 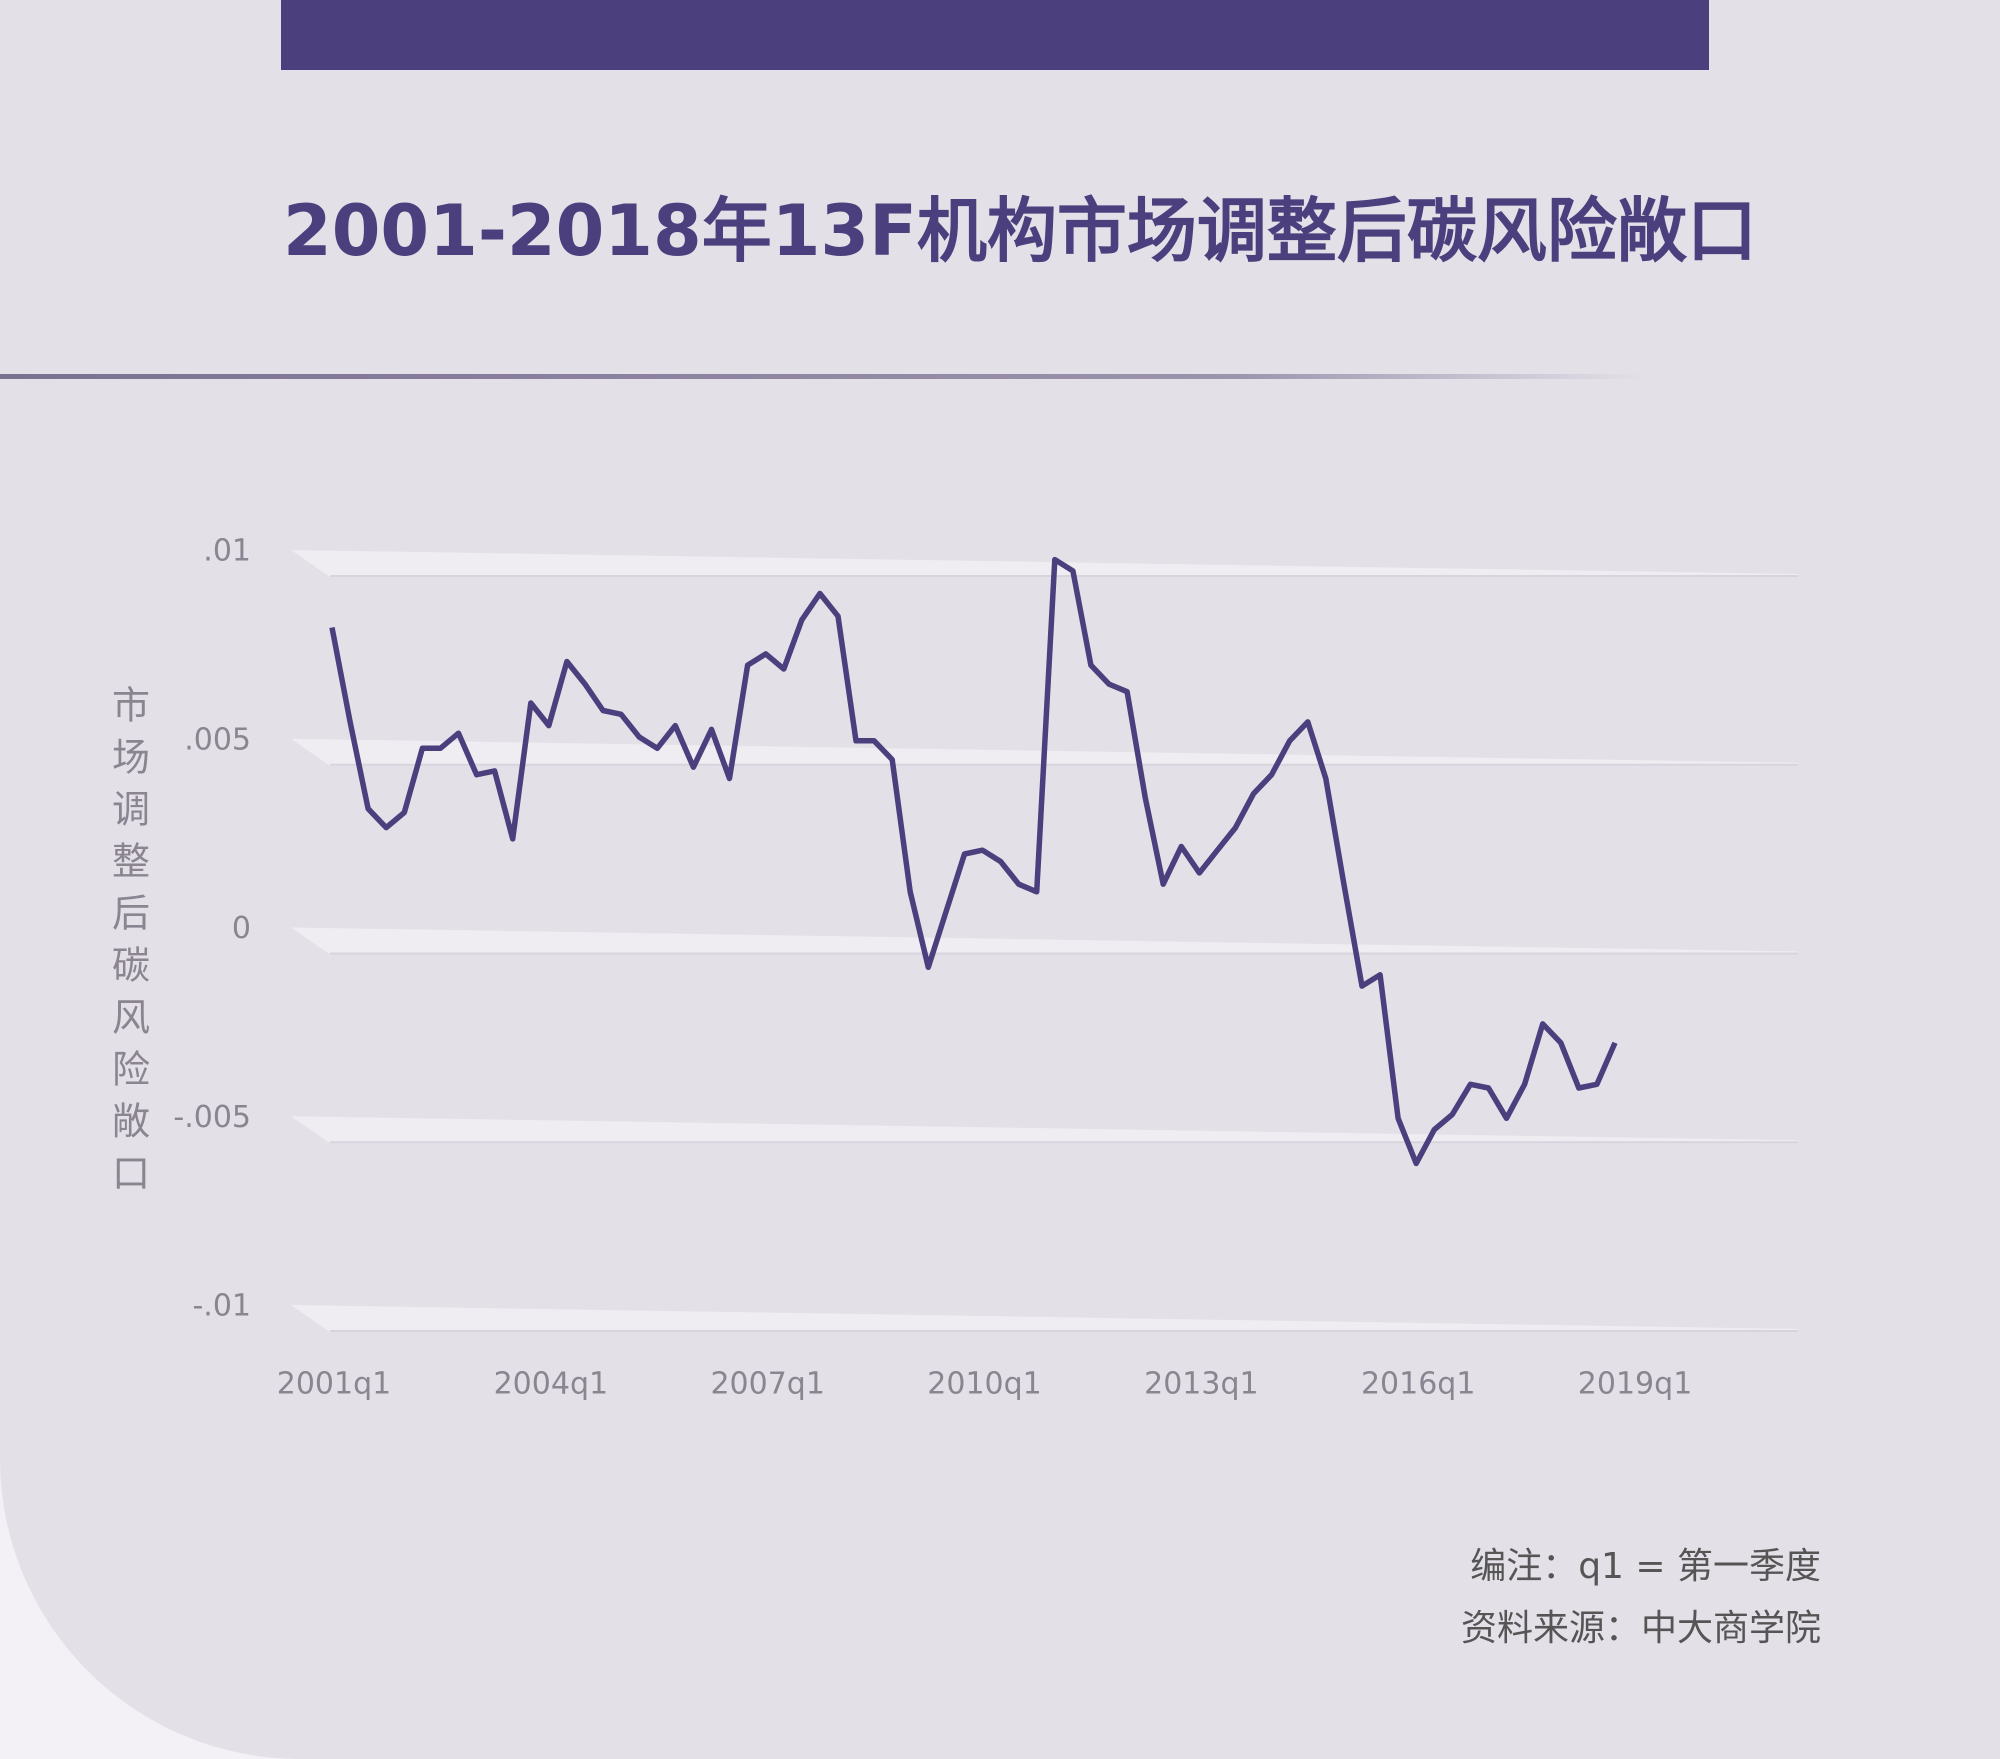 I want to click on x-tick-label: 2013q1, so click(x=1201, y=1384).